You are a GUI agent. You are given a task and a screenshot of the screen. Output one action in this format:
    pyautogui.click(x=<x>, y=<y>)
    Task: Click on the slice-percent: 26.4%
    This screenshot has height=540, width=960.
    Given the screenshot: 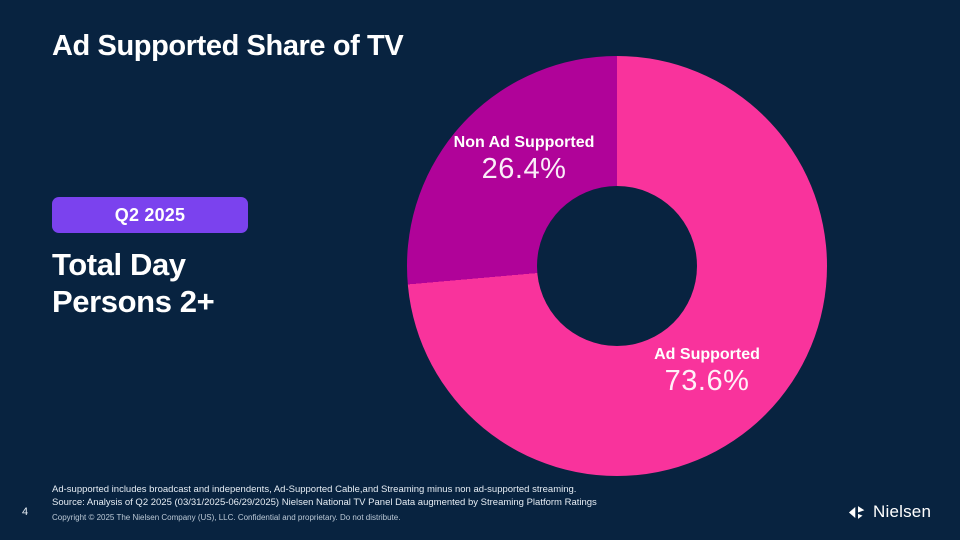 What is the action you would take?
    pyautogui.click(x=524, y=169)
    